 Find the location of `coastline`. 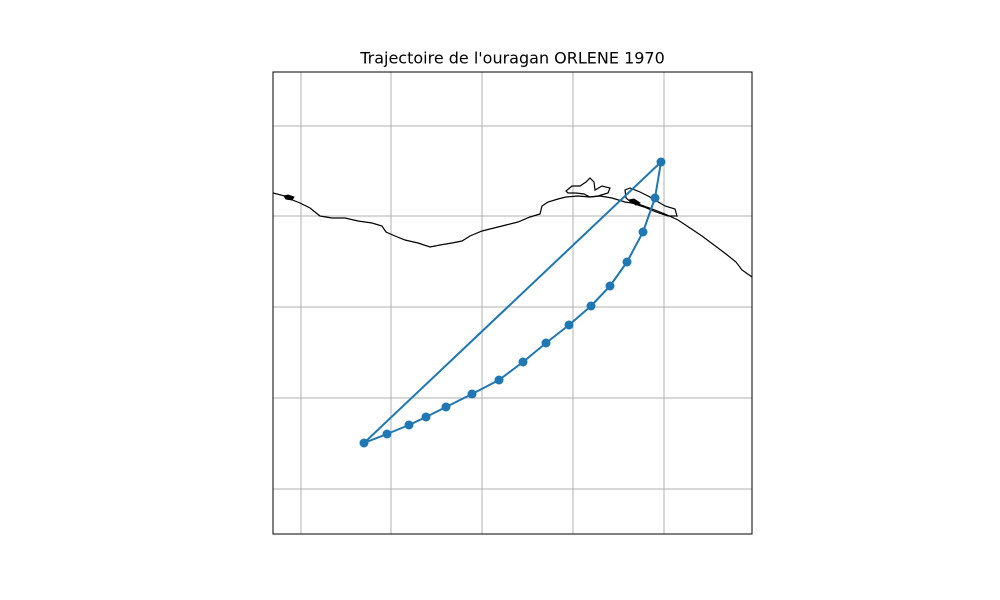

coastline is located at coordinates (512, 227).